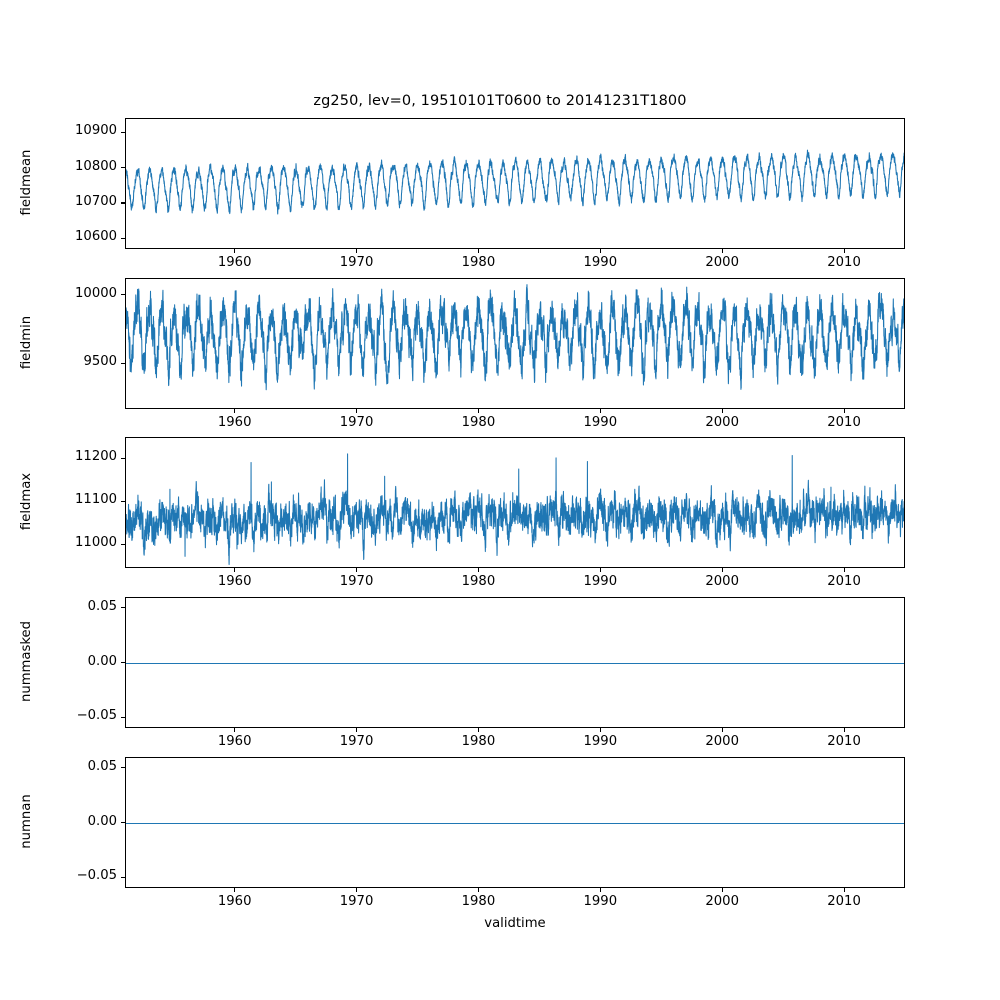  I want to click on xtick-label-numnan-2: 1980, so click(478, 901).